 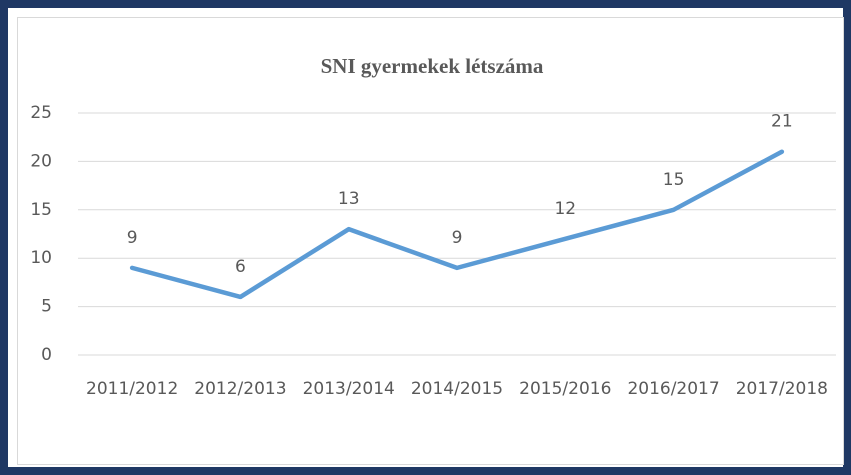 I want to click on data-label: 12, so click(x=565, y=209).